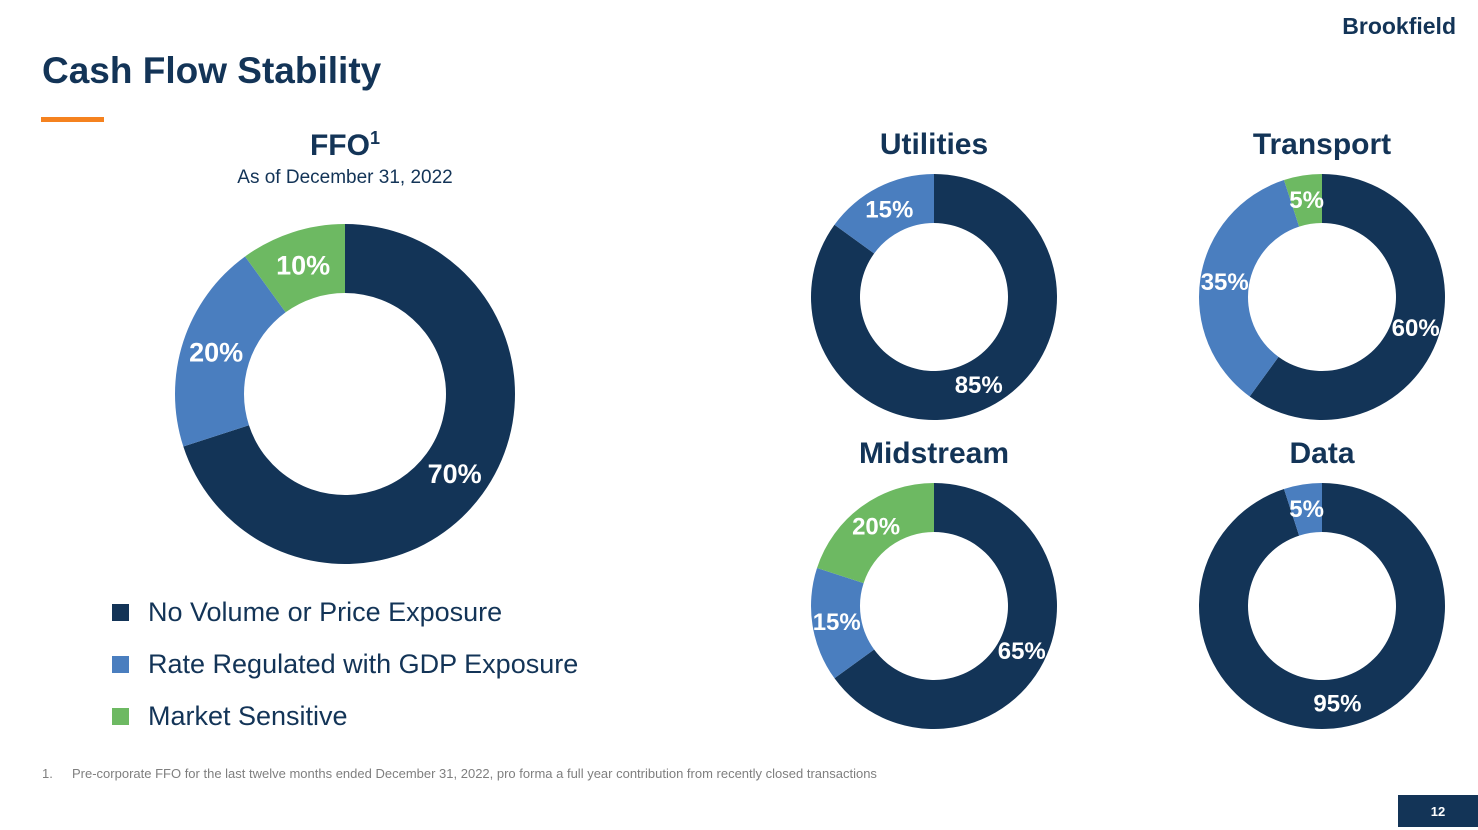 This screenshot has width=1478, height=830. I want to click on utilities-chart-title: Utilities, so click(934, 144).